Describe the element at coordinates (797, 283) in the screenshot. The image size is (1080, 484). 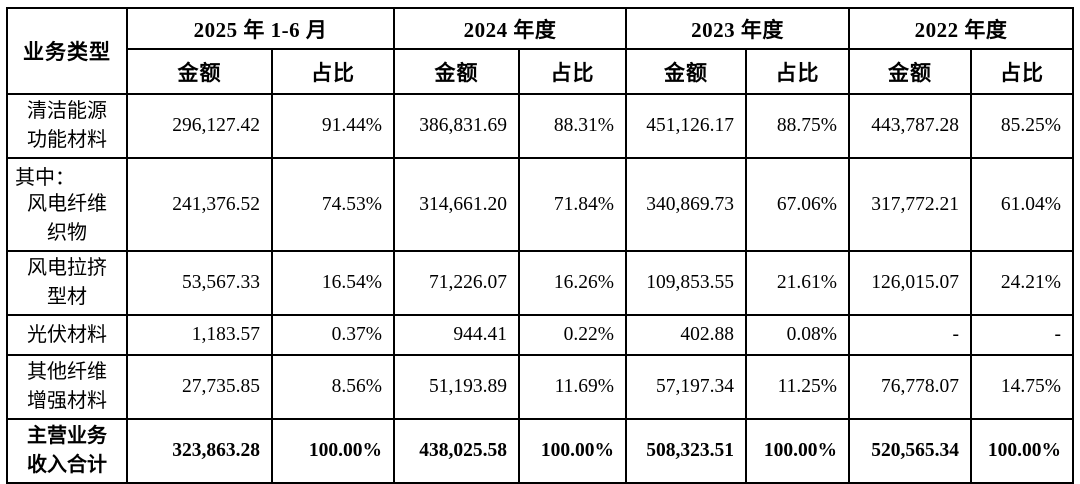
I see `table-cell: 21.61%` at that location.